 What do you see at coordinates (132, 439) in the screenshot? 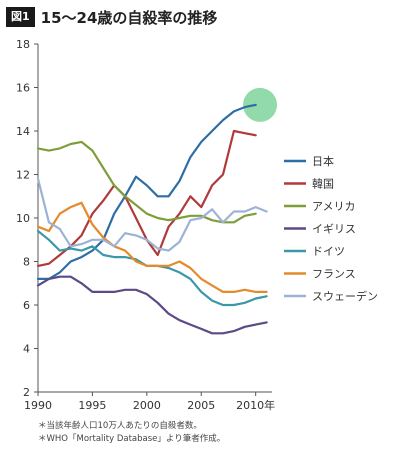
I see `footnote-2: ＊WHO「Mortality Database」より筆者作成。` at bounding box center [132, 439].